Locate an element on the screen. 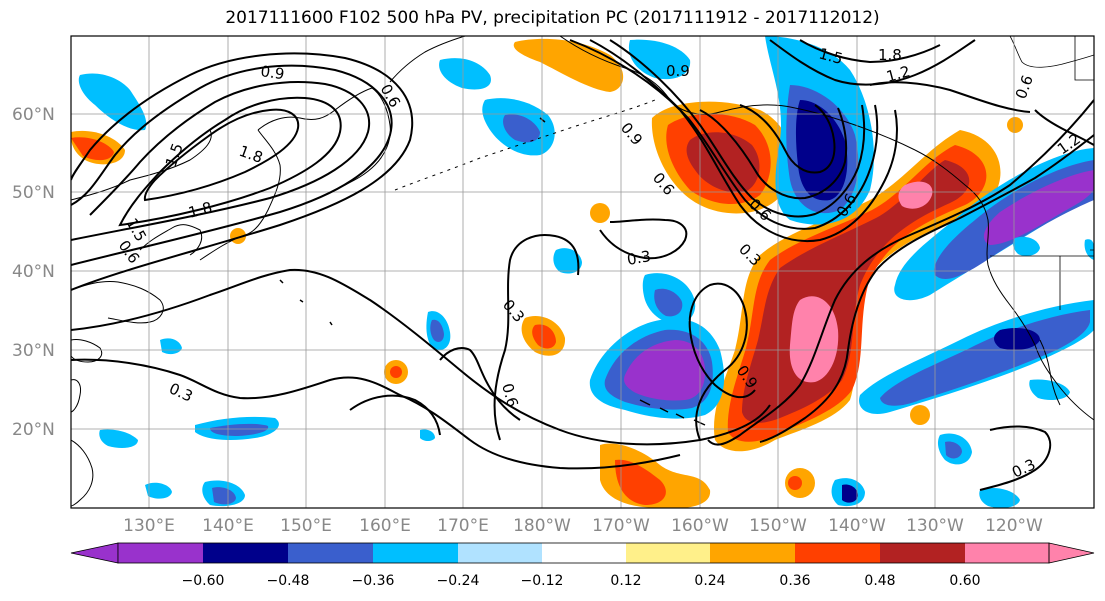 This screenshot has height=601, width=1105. lon-label: 170°E is located at coordinates (463, 526).